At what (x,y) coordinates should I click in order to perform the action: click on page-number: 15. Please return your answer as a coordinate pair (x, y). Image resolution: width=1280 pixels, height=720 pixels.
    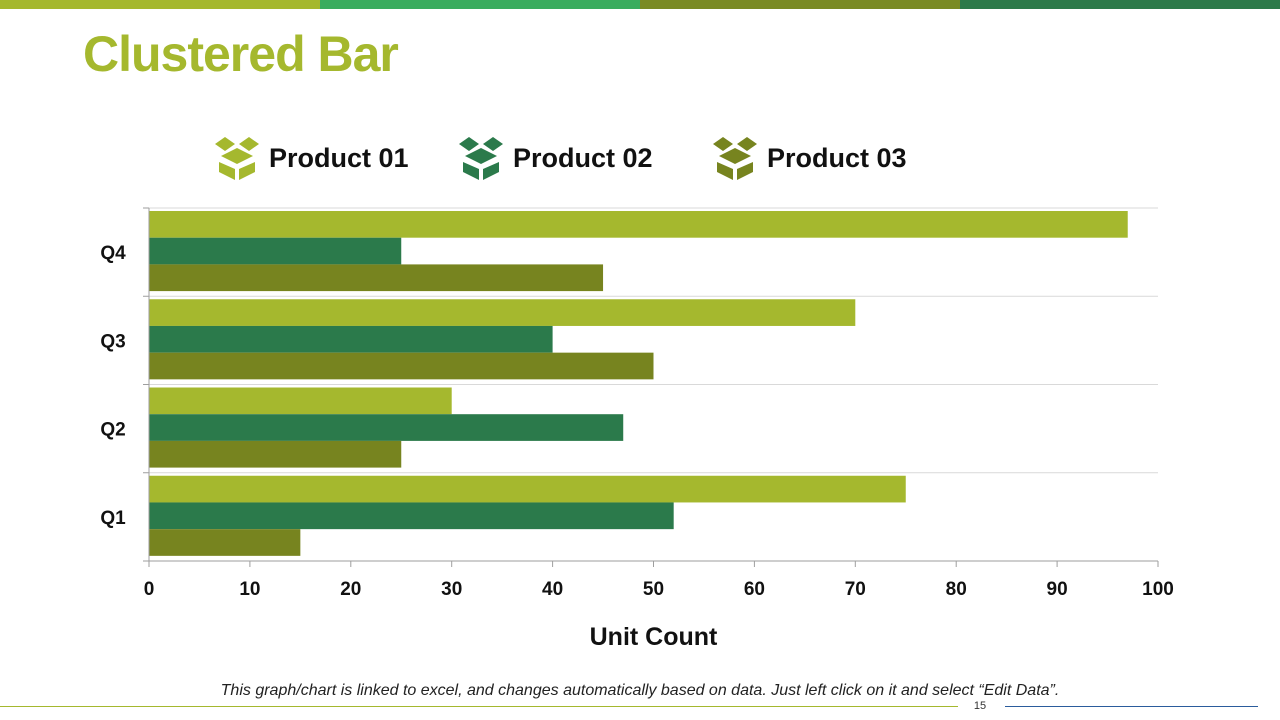
    Looking at the image, I should click on (980, 706).